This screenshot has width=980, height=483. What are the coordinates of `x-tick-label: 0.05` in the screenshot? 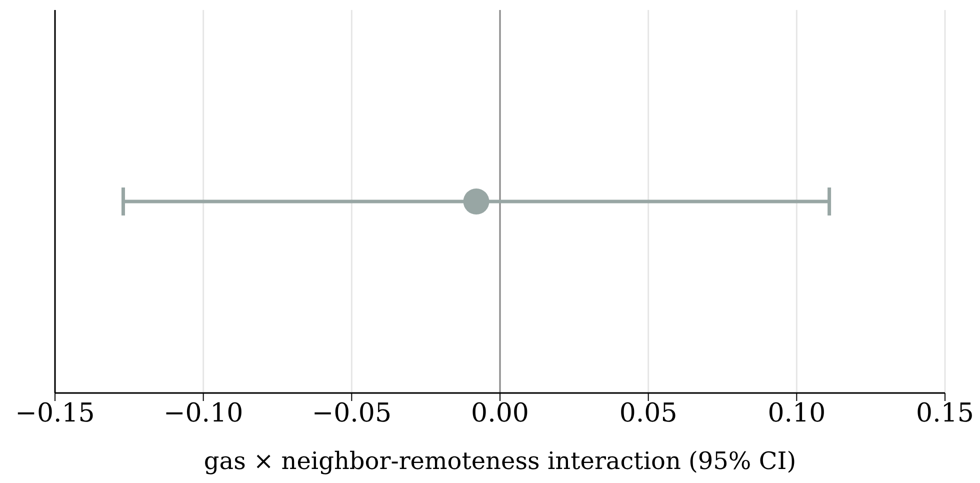 It's located at (648, 413).